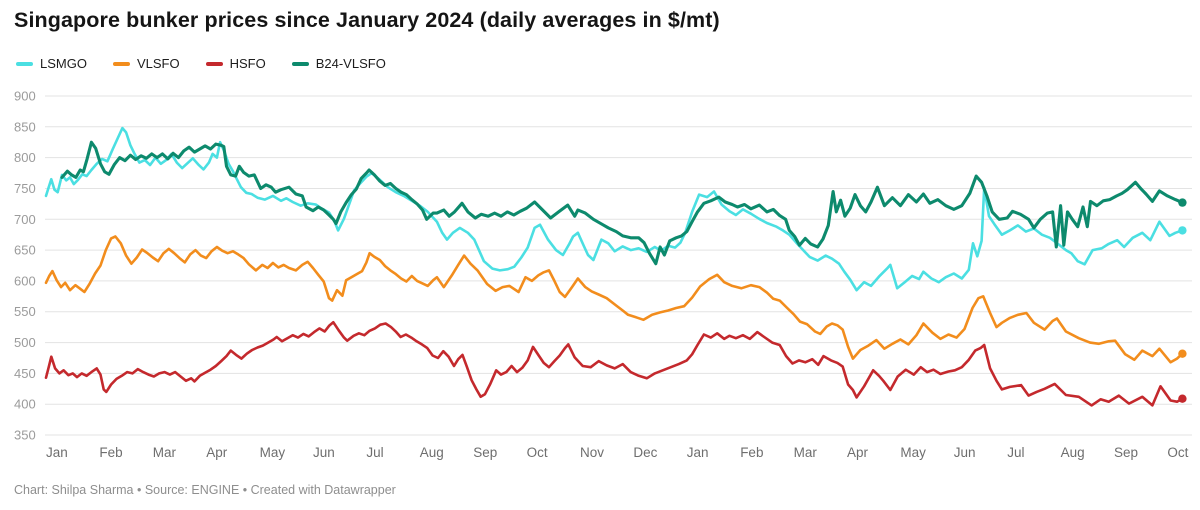  Describe the element at coordinates (350, 63) in the screenshot. I see `legend-label-b24-vlsfo: B24-VLSFO` at that location.